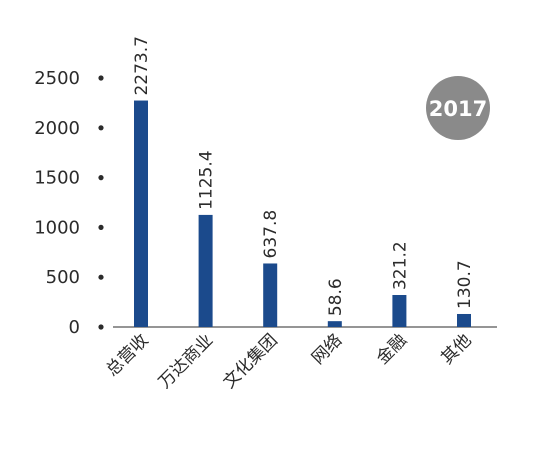  What do you see at coordinates (251, 361) in the screenshot?
I see `x-category-label: 文化集团` at bounding box center [251, 361].